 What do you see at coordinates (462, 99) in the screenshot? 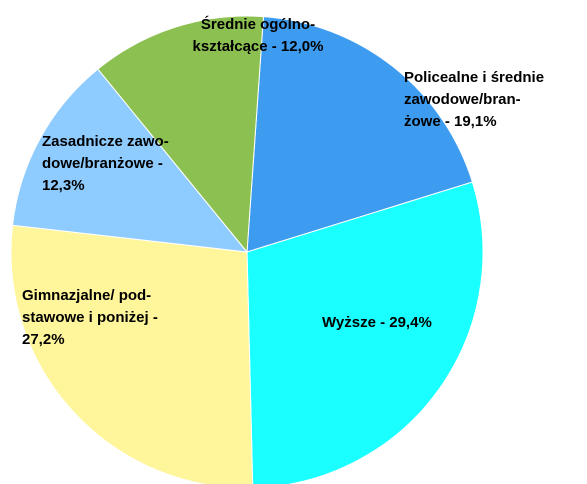
I see `slice-label: zawodowe/bran-` at bounding box center [462, 99].